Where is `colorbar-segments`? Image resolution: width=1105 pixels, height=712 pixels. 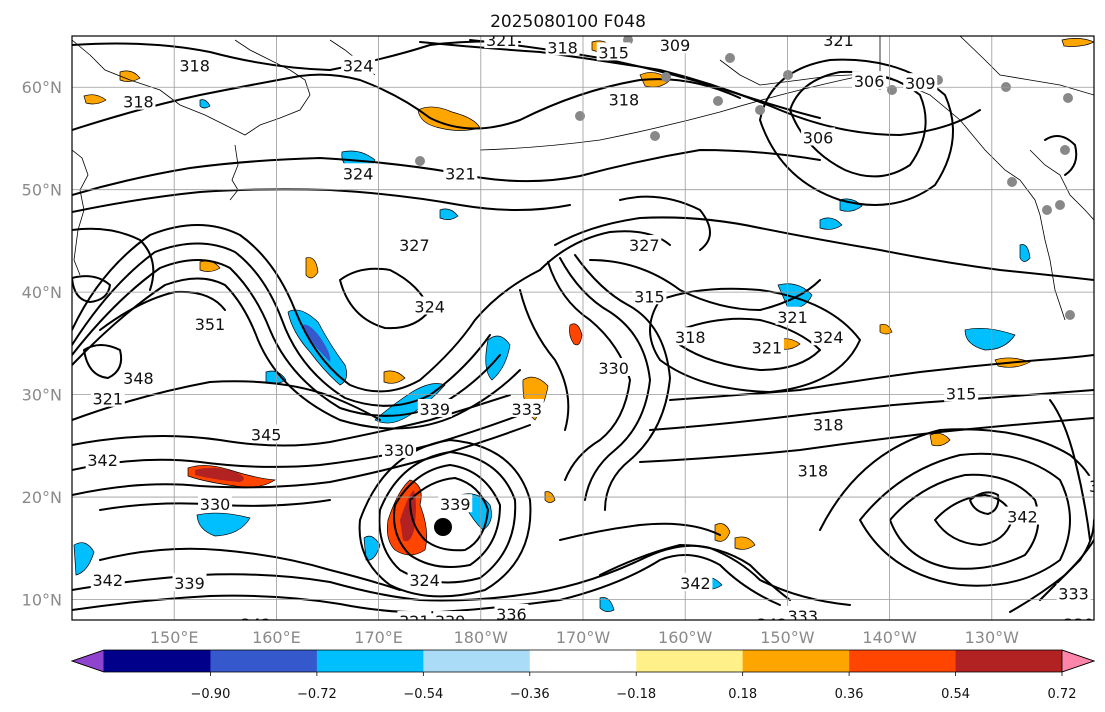 colorbar-segments is located at coordinates (583, 661).